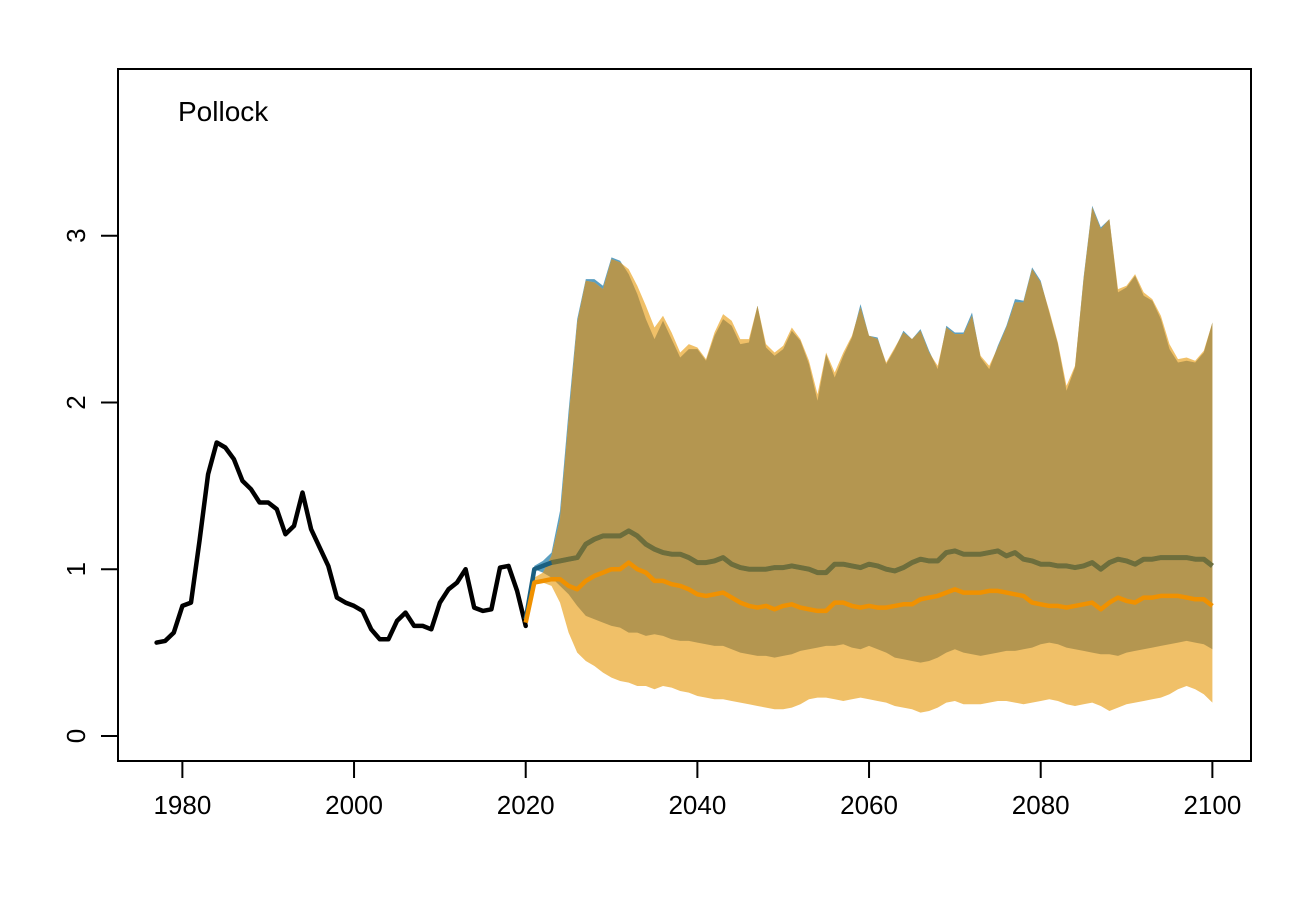  Describe the element at coordinates (869, 805) in the screenshot. I see `x-tick-label: 2060` at that location.